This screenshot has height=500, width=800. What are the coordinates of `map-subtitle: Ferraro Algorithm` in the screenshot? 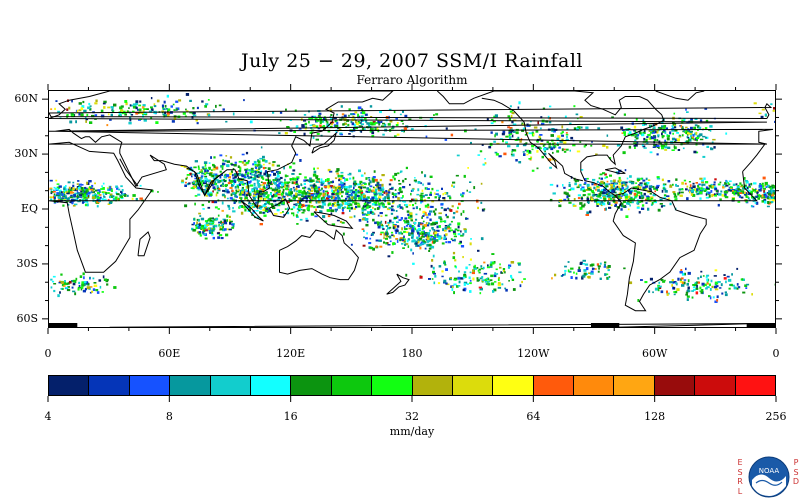 It's located at (412, 80).